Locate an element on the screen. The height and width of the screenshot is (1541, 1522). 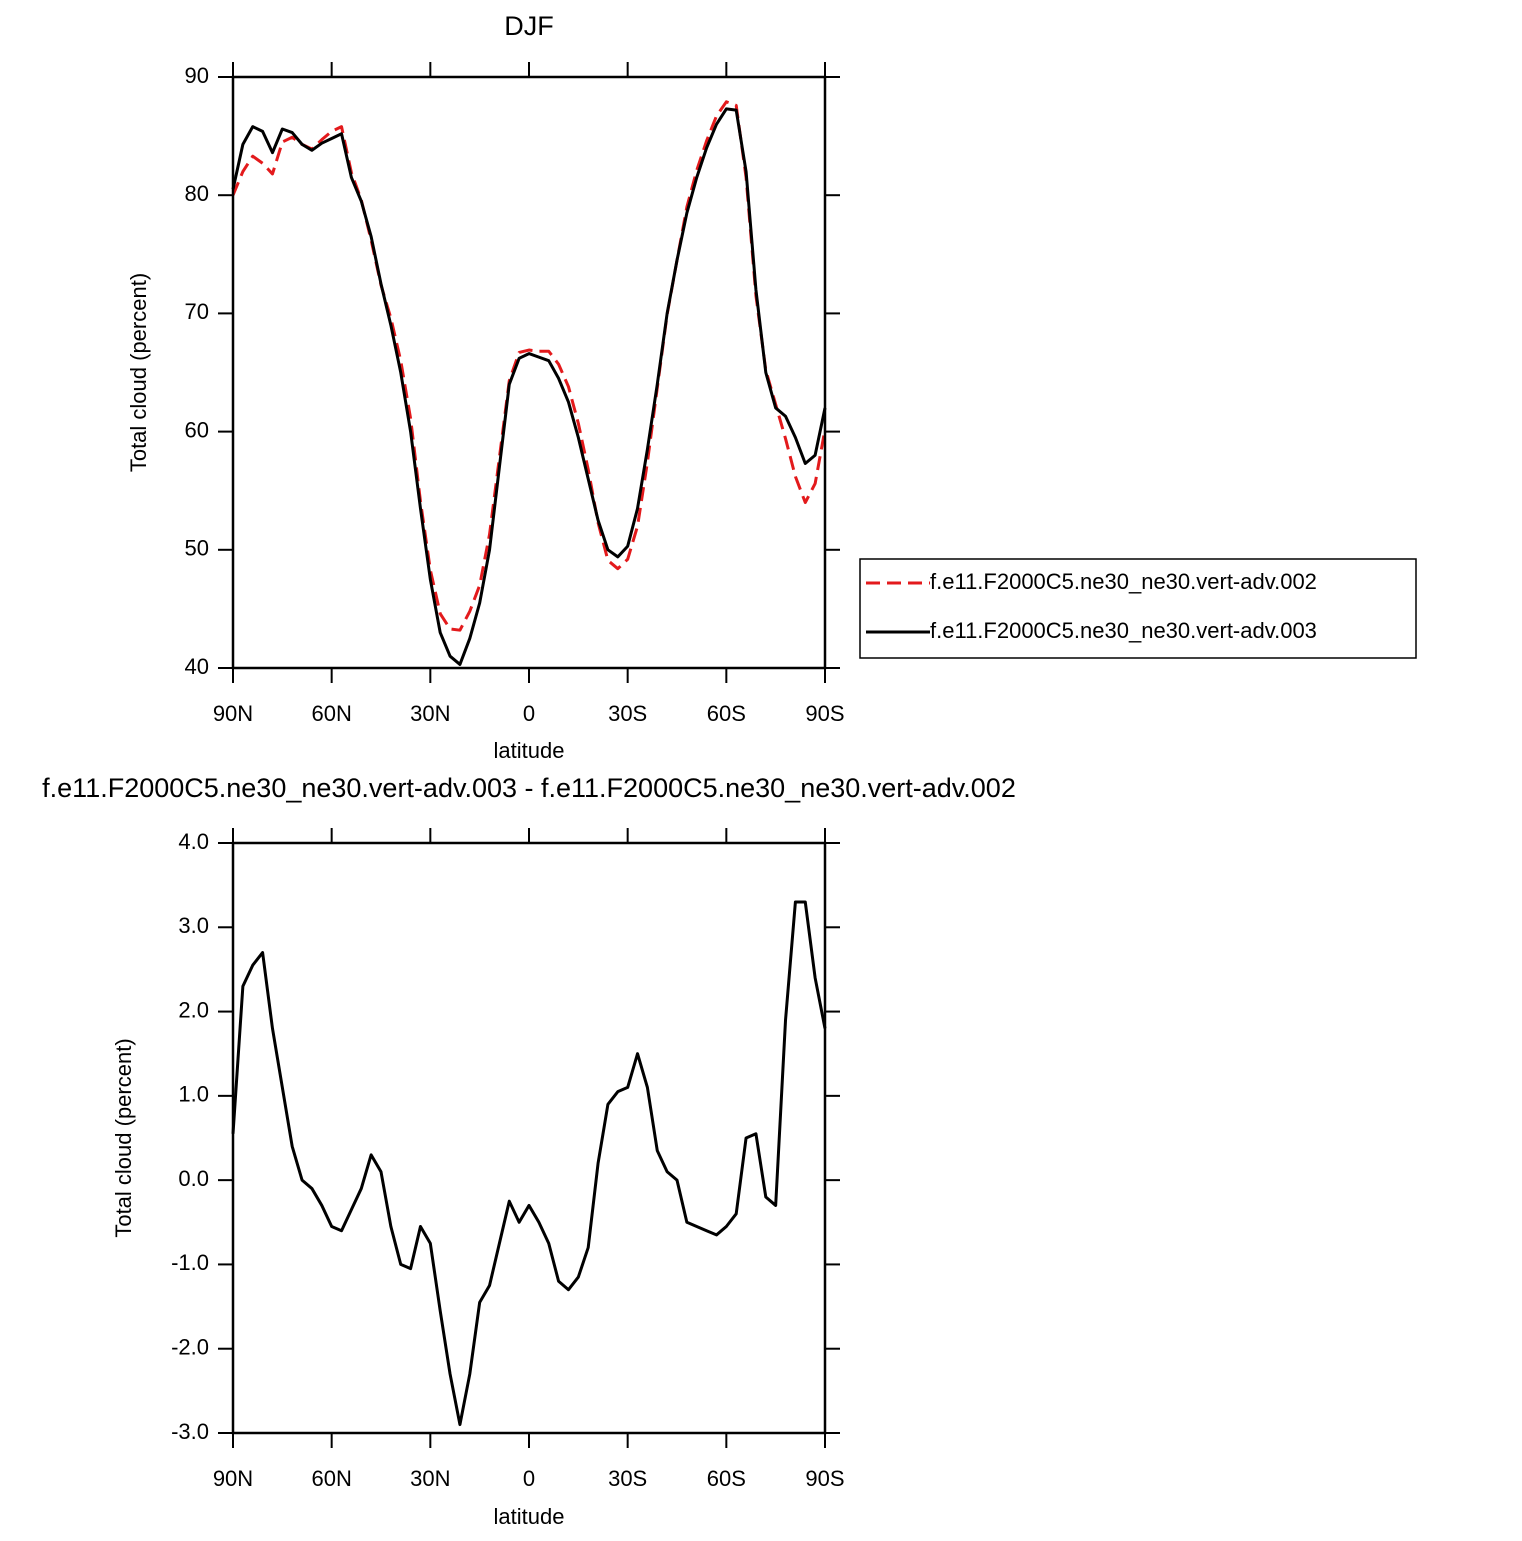
y-tick-label: 50 is located at coordinates (197, 548).